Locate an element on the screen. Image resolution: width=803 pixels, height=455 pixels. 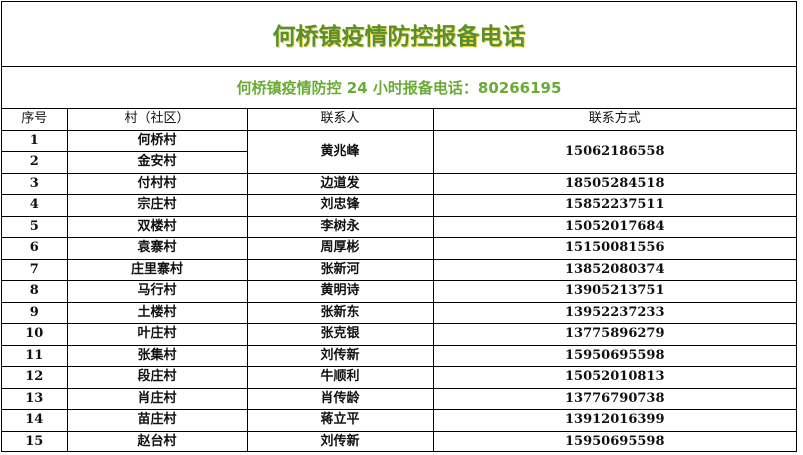
contact-name: 蒋立平 is located at coordinates (340, 420).